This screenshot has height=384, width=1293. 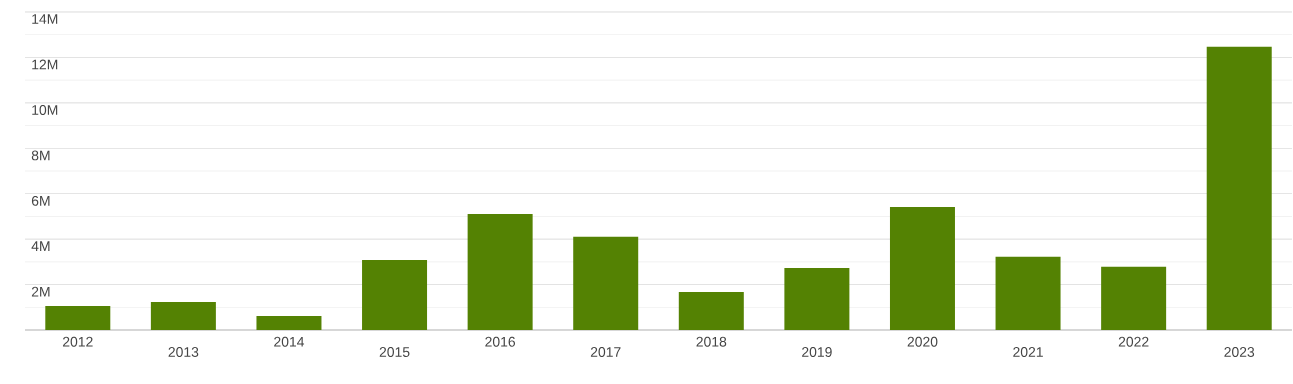 What do you see at coordinates (1239, 352) in the screenshot?
I see `x-tick-label: 2023` at bounding box center [1239, 352].